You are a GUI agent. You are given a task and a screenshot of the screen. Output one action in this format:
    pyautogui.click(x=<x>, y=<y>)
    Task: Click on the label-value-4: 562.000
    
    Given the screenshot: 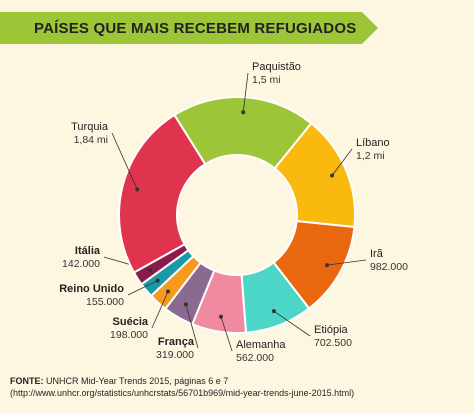 What is the action you would take?
    pyautogui.click(x=255, y=358)
    